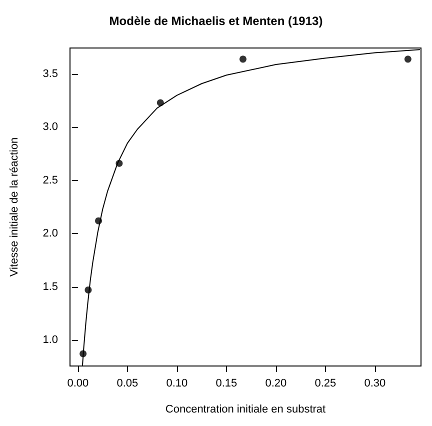 The height and width of the screenshot is (426, 432). What do you see at coordinates (50, 180) in the screenshot?
I see `y-tick-label: 2.5` at bounding box center [50, 180].